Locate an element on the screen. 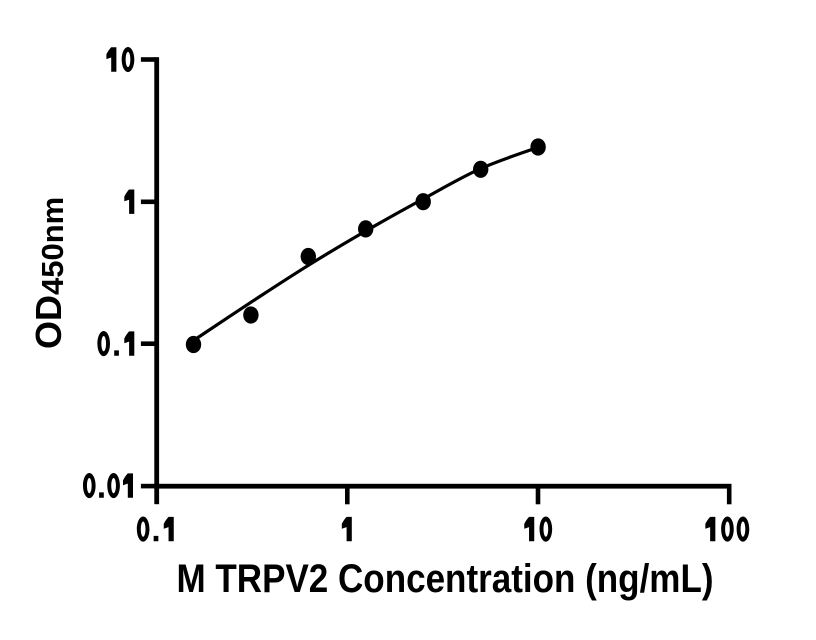 The height and width of the screenshot is (640, 816). svg-text: M TRPV2 Concentration (ng/mL) is located at coordinates (445, 579).